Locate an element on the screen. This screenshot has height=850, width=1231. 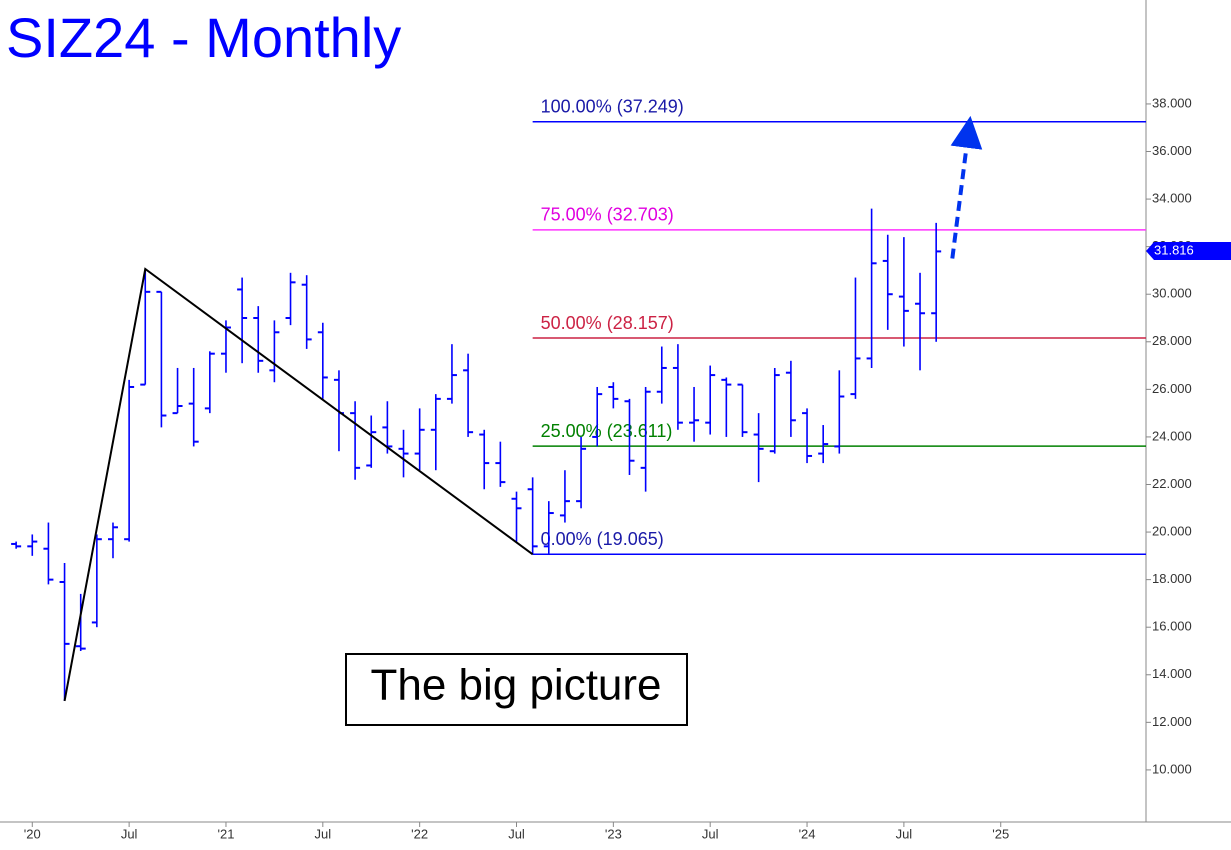
chart-title: SIZ24 - Monthly is located at coordinates (203, 37).